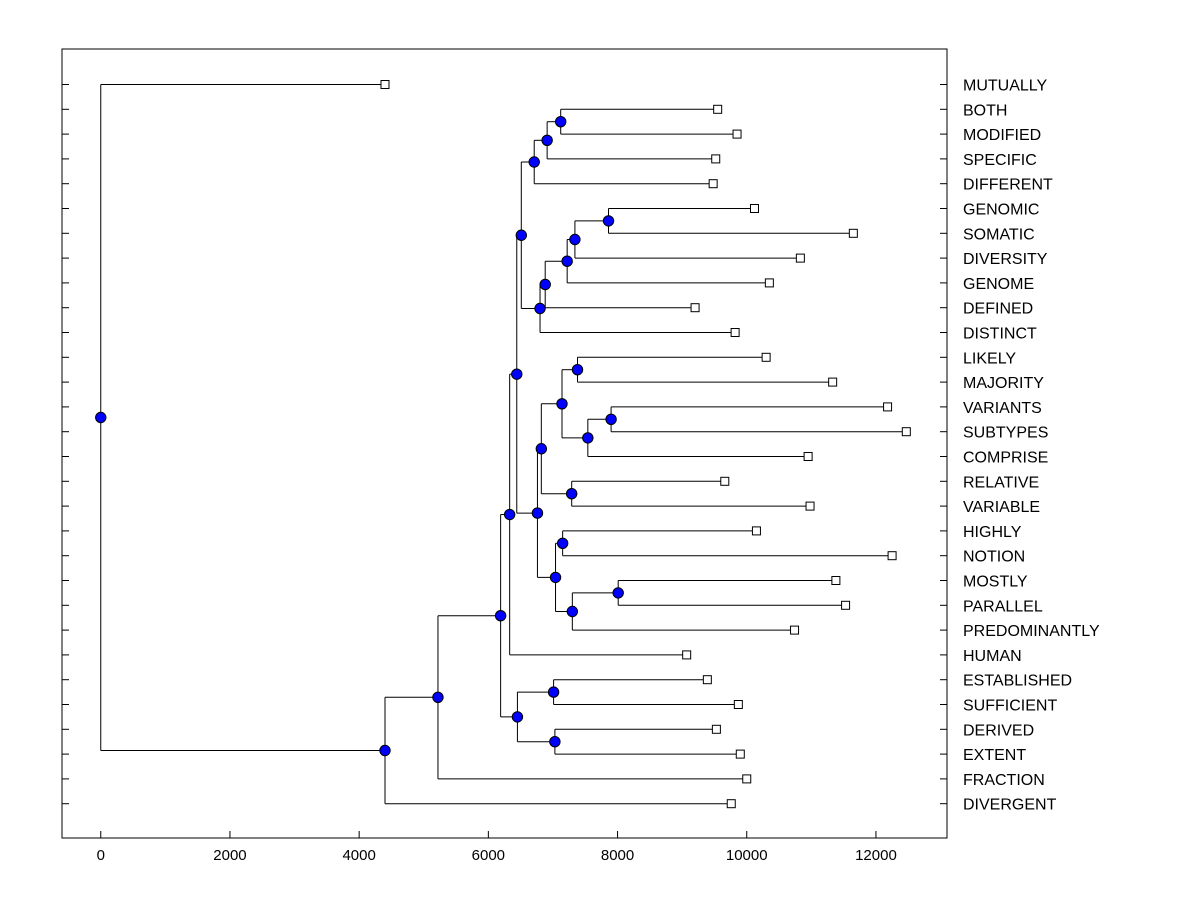 The height and width of the screenshot is (900, 1200). I want to click on leaf-label: VARIANTS, so click(1002, 408).